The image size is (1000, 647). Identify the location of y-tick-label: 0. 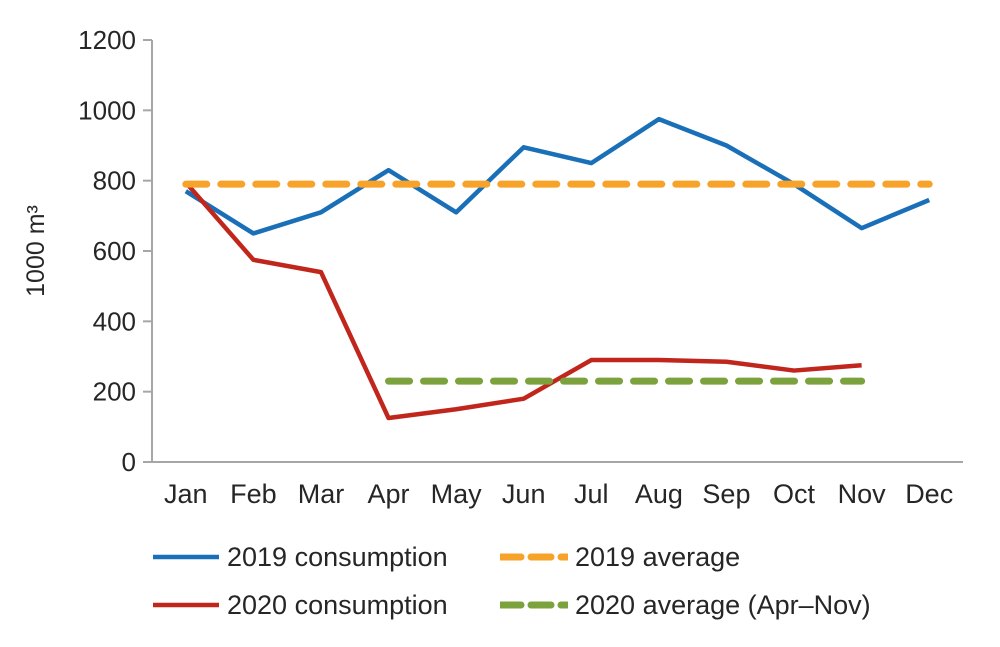
(129, 462).